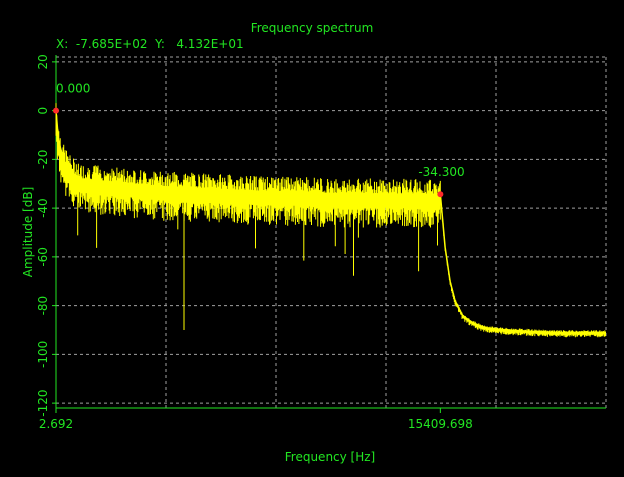 Image resolution: width=624 pixels, height=477 pixels. I want to click on cursor-readout: X: -7.685E+02 Y: 4.132E+01, so click(150, 44).